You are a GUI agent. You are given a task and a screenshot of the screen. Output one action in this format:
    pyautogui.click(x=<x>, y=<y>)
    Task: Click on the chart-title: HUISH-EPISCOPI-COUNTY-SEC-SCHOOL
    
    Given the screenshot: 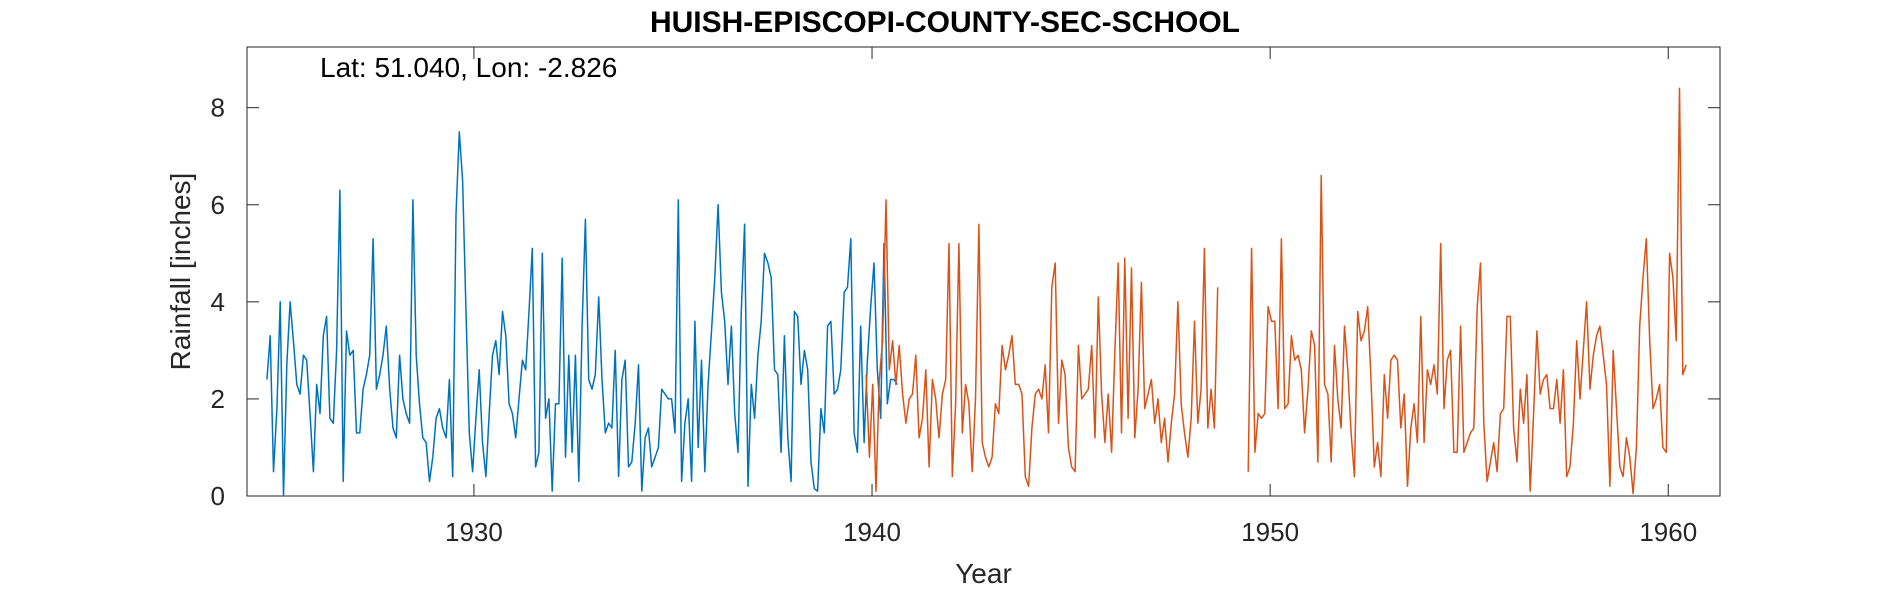 What is the action you would take?
    pyautogui.click(x=945, y=22)
    